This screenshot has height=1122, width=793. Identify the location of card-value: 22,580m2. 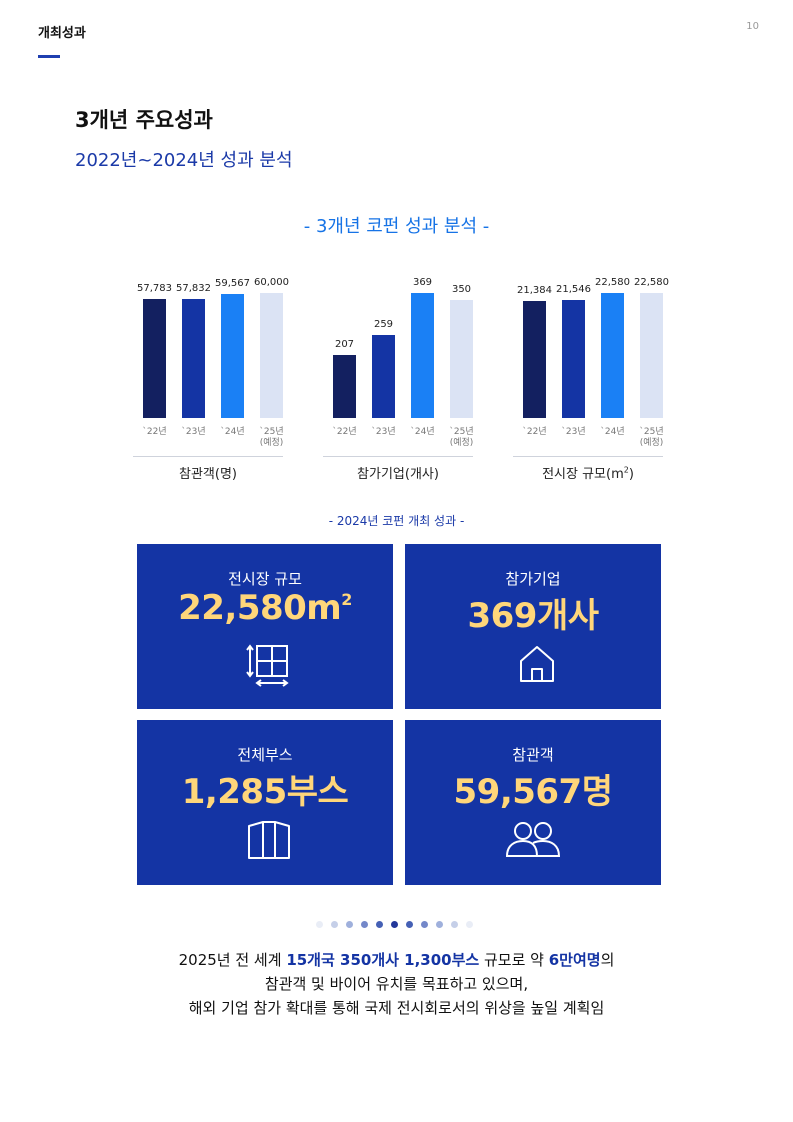
(265, 608).